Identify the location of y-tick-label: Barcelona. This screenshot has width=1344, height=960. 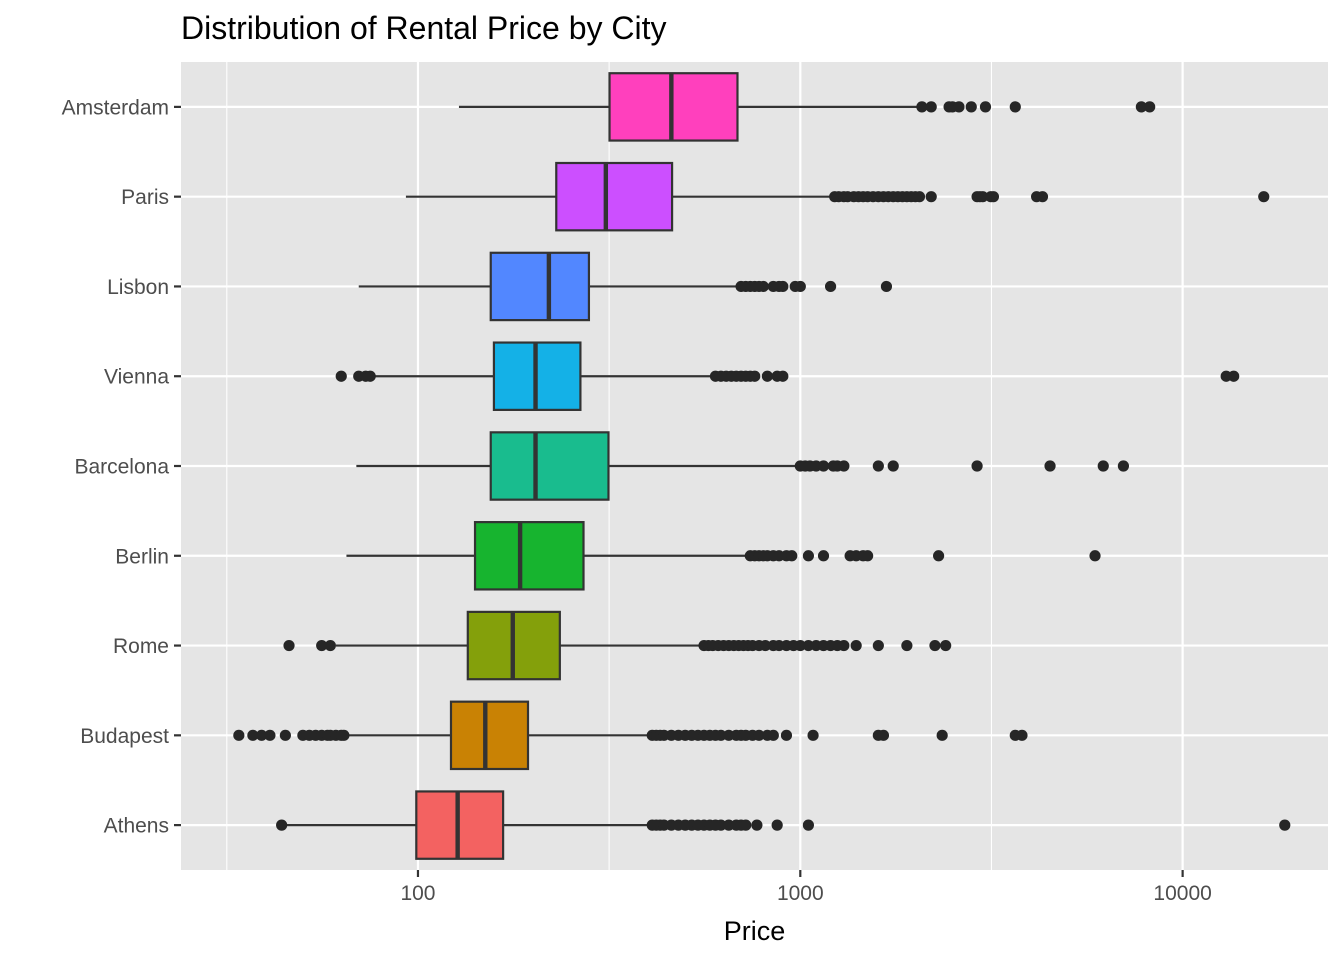
(121, 467).